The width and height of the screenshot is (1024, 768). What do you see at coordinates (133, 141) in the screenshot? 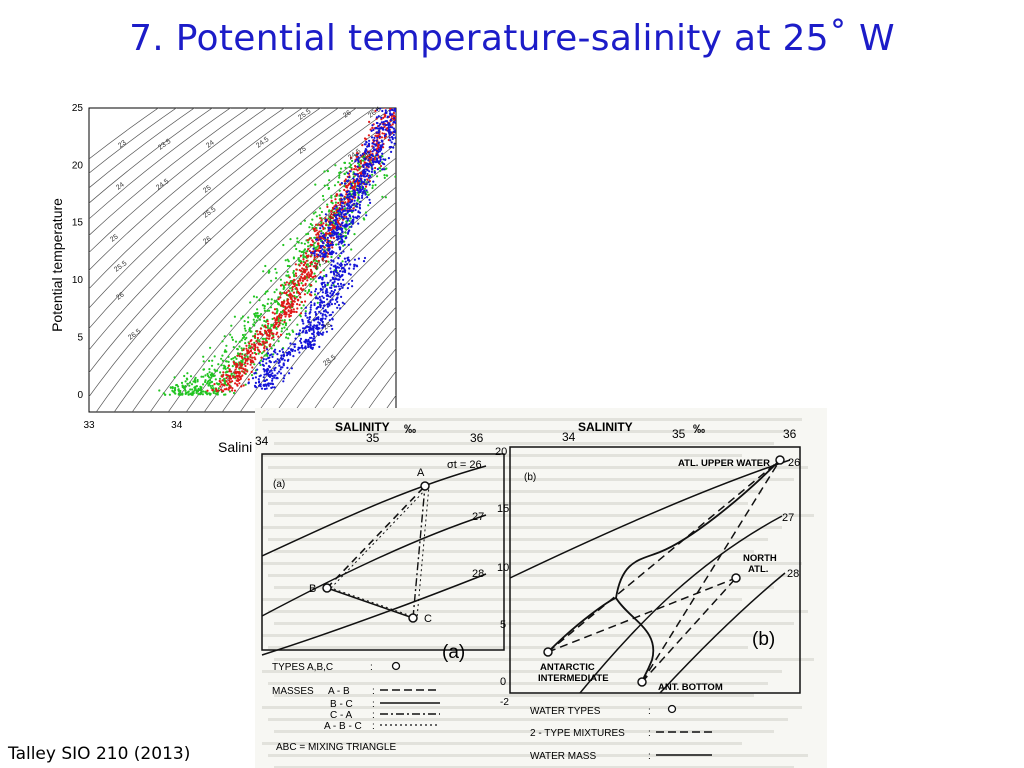
I see `isopycnal-line` at bounding box center [133, 141].